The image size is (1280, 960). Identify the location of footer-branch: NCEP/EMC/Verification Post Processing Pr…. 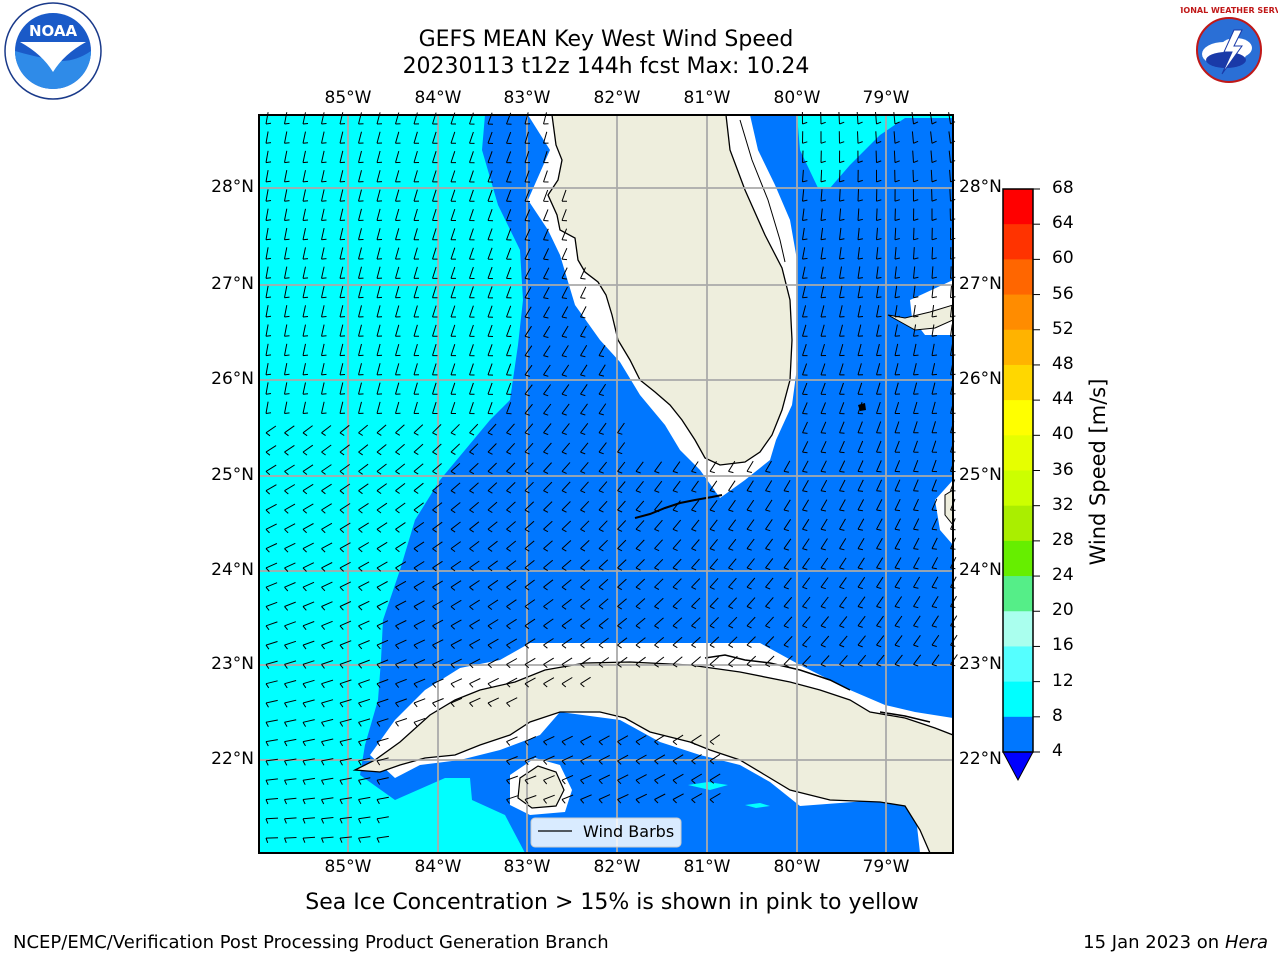
(311, 942).